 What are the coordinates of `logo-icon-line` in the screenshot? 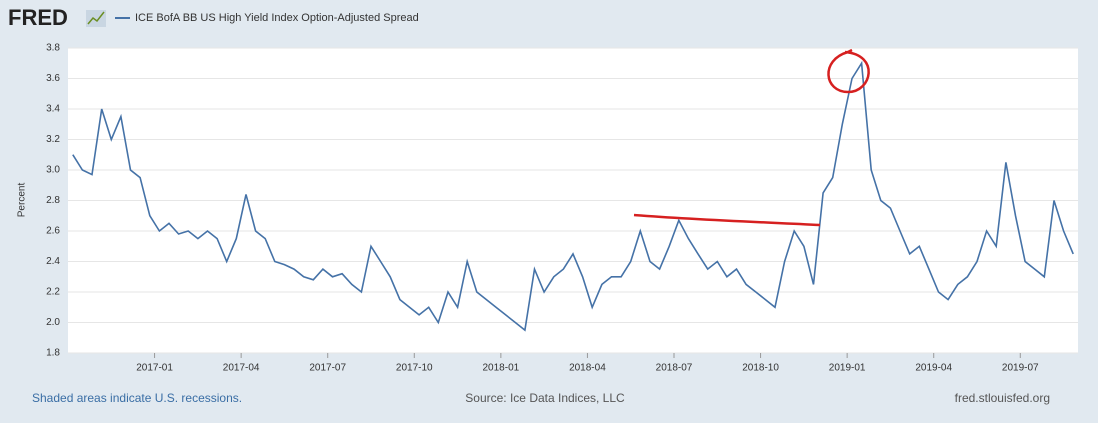 It's located at (96, 18).